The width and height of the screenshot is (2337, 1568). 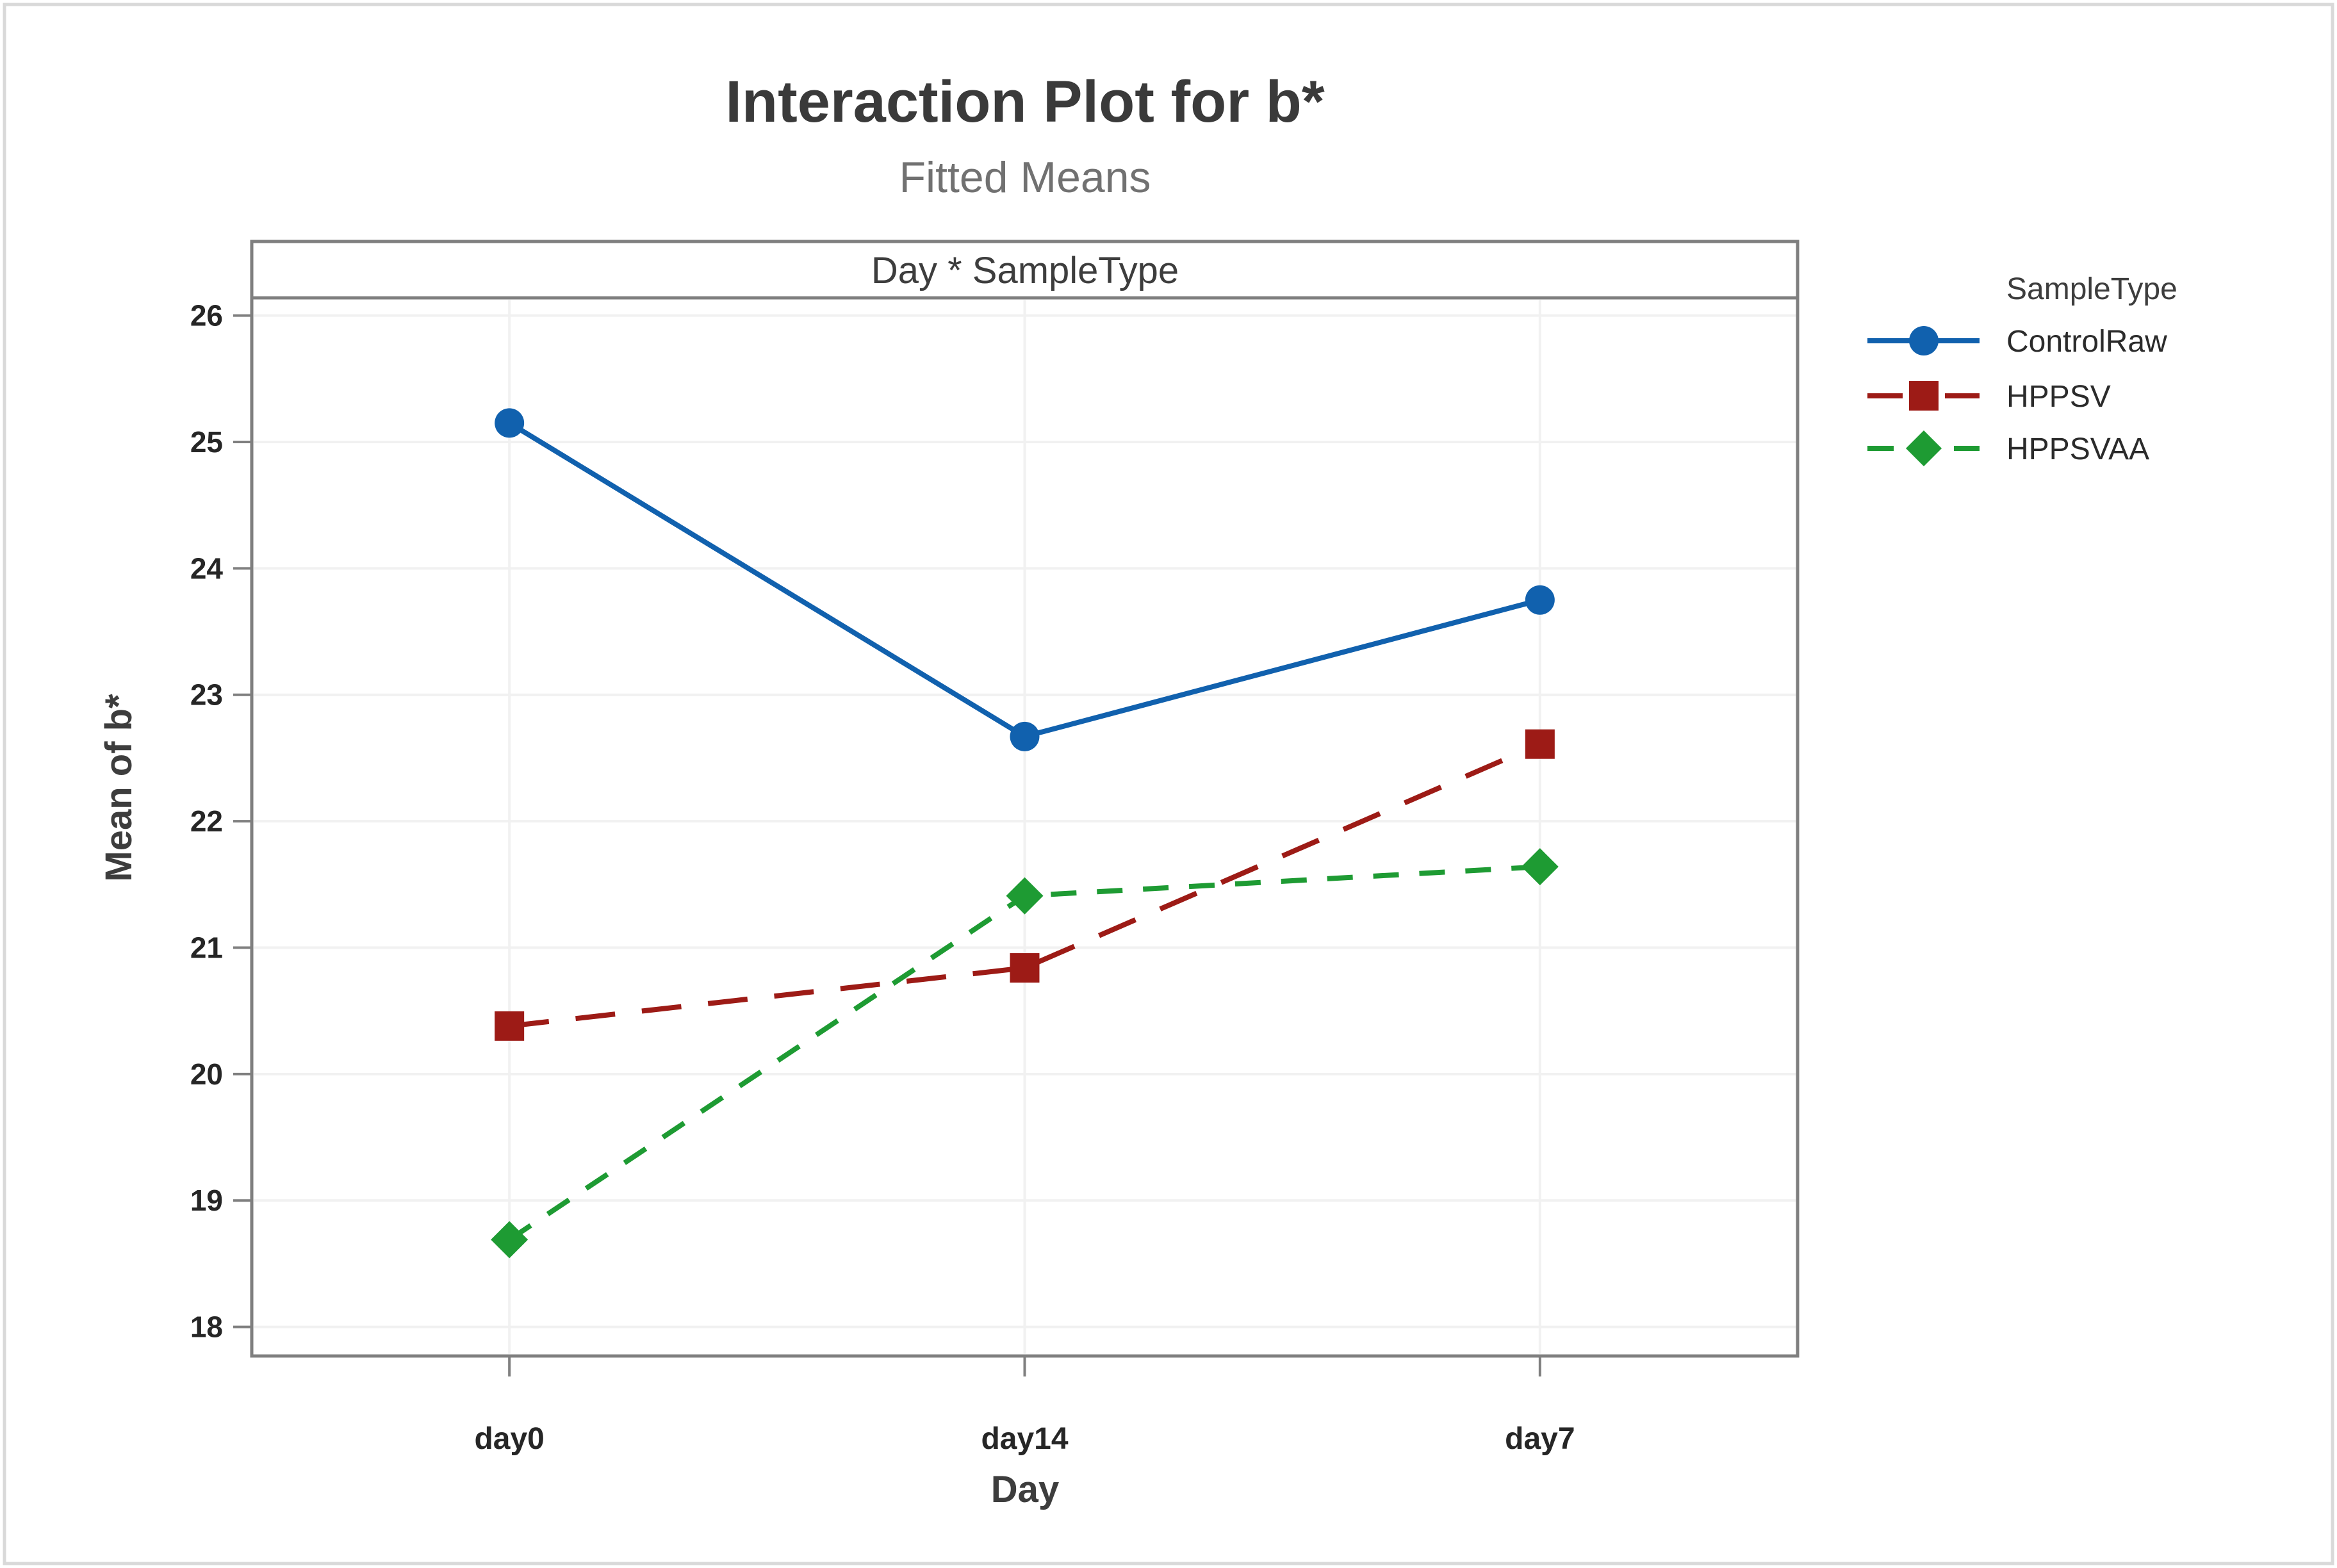 What do you see at coordinates (2091, 289) in the screenshot?
I see `legend-title: SampleType` at bounding box center [2091, 289].